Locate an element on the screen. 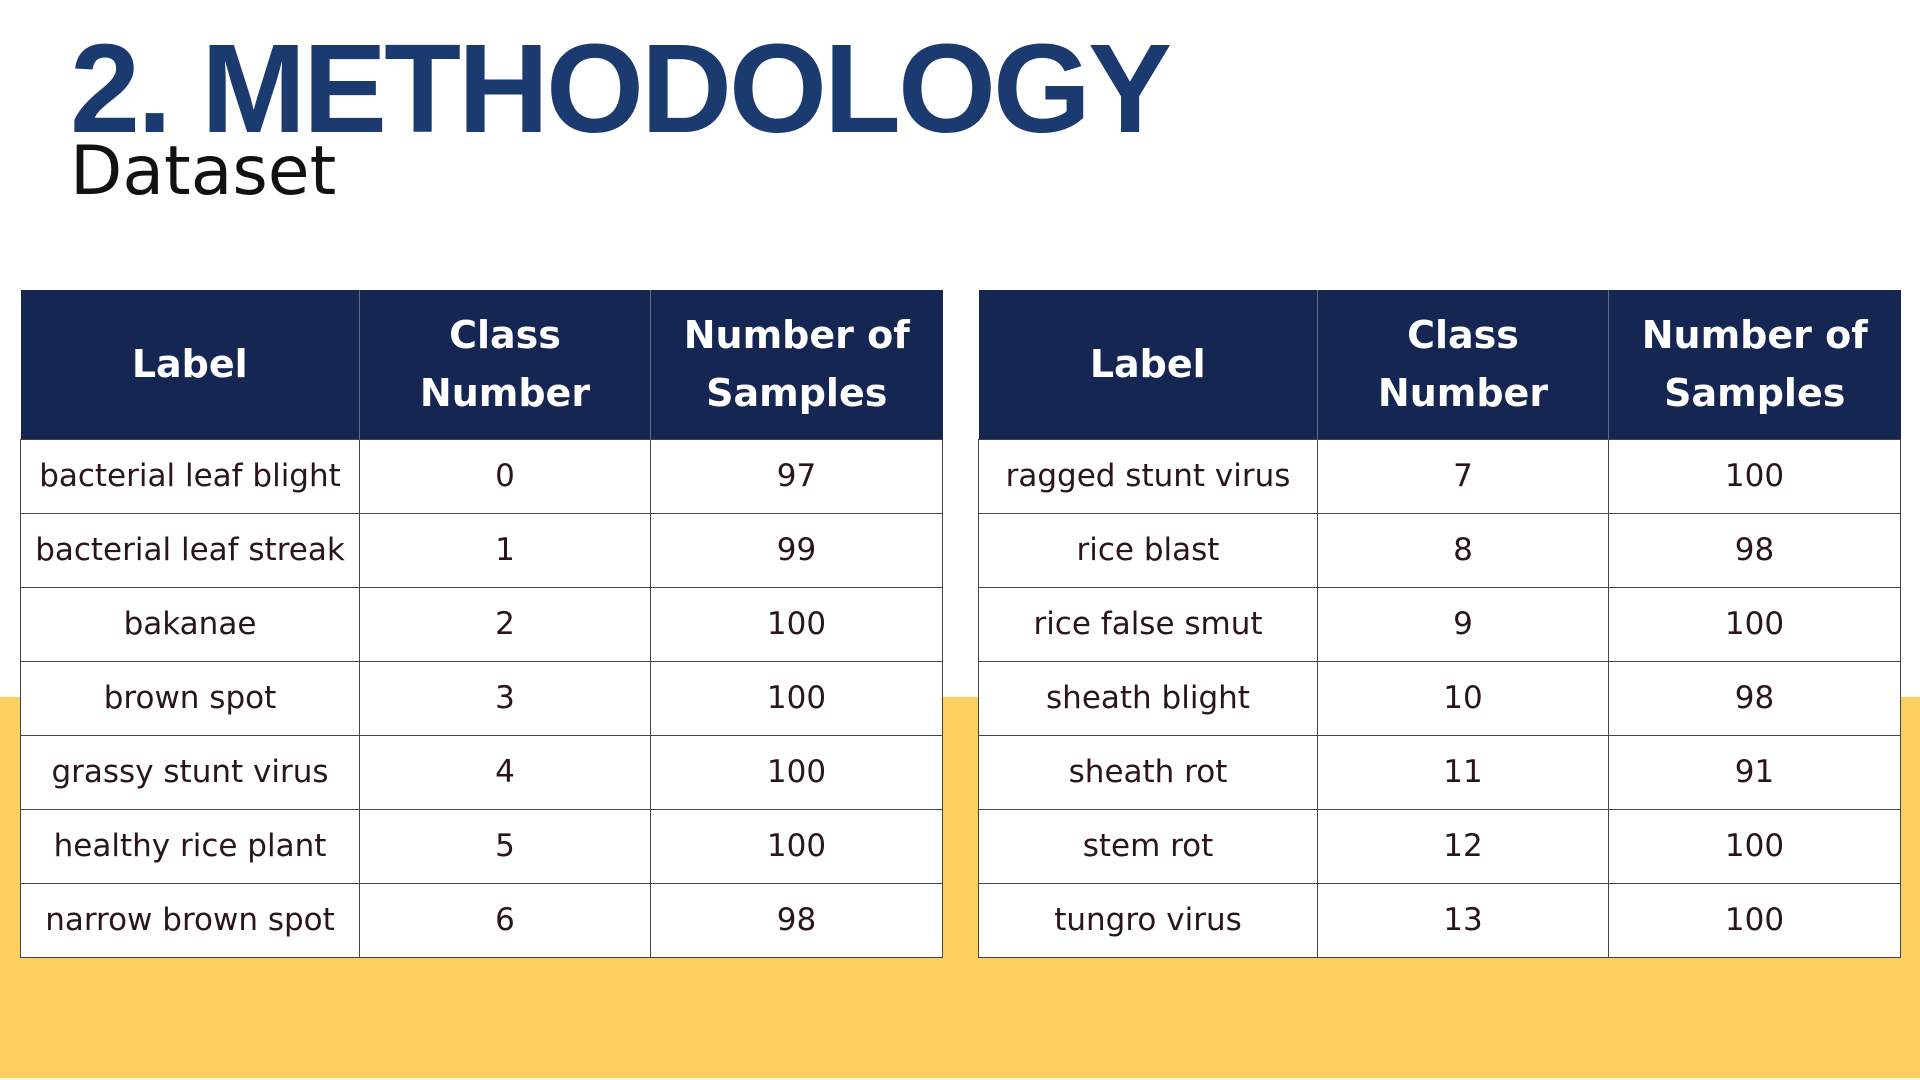 The image size is (1920, 1080). cell-label: rice blast is located at coordinates (1148, 550).